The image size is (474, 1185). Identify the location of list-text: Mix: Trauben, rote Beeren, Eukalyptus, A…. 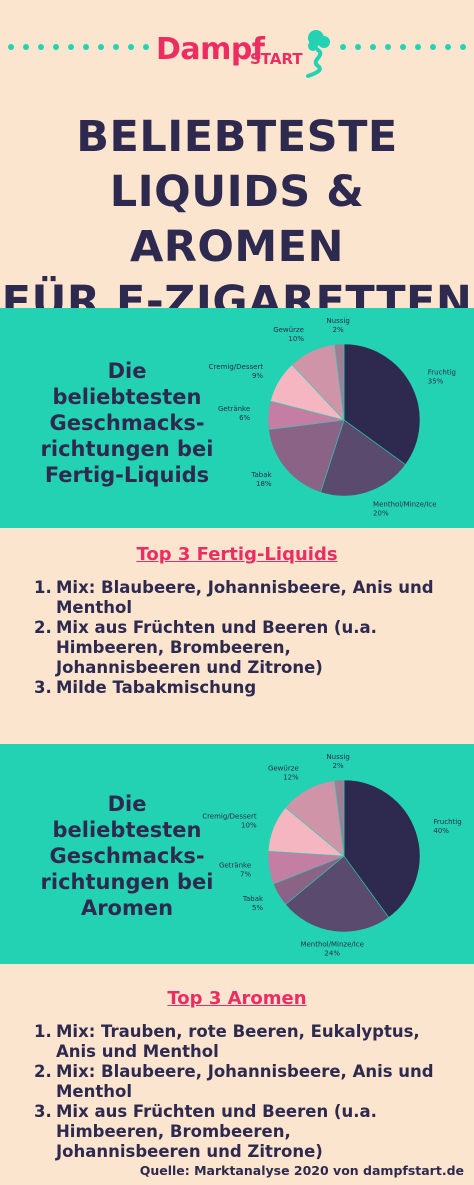
(238, 1042).